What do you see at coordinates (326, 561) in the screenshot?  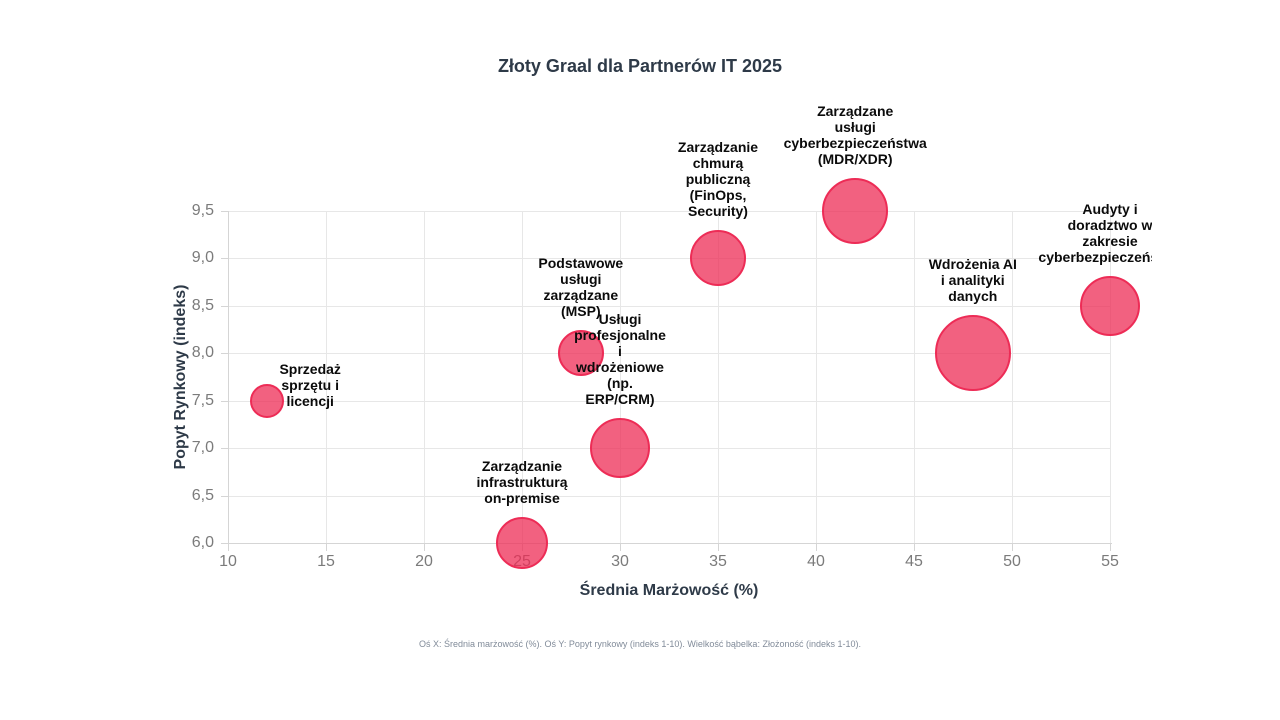 I see `x-tick-label: 15` at bounding box center [326, 561].